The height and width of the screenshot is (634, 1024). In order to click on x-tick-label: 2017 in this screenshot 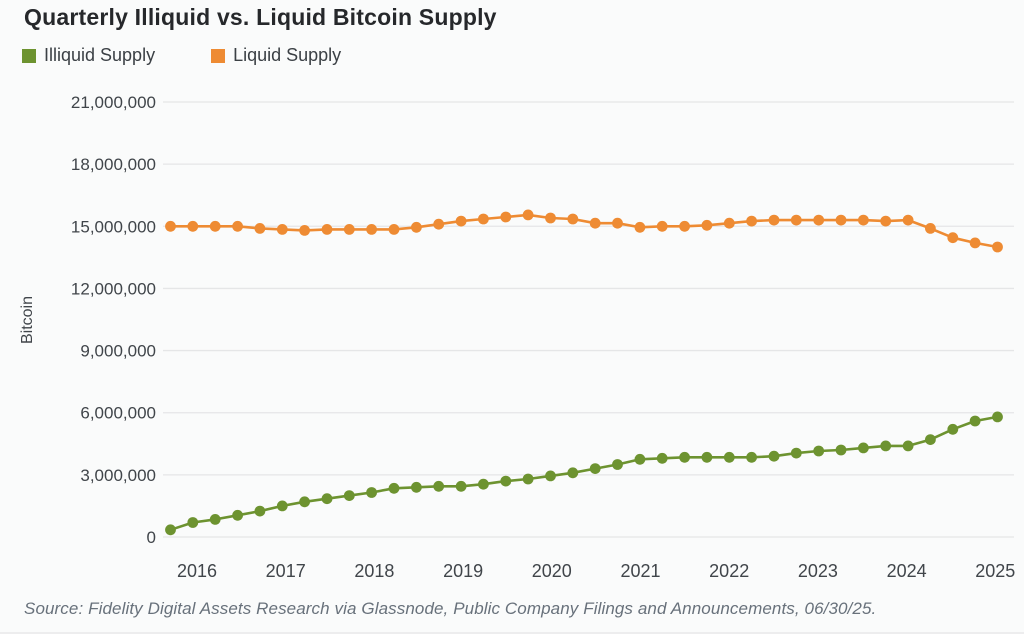, I will do `click(286, 571)`.